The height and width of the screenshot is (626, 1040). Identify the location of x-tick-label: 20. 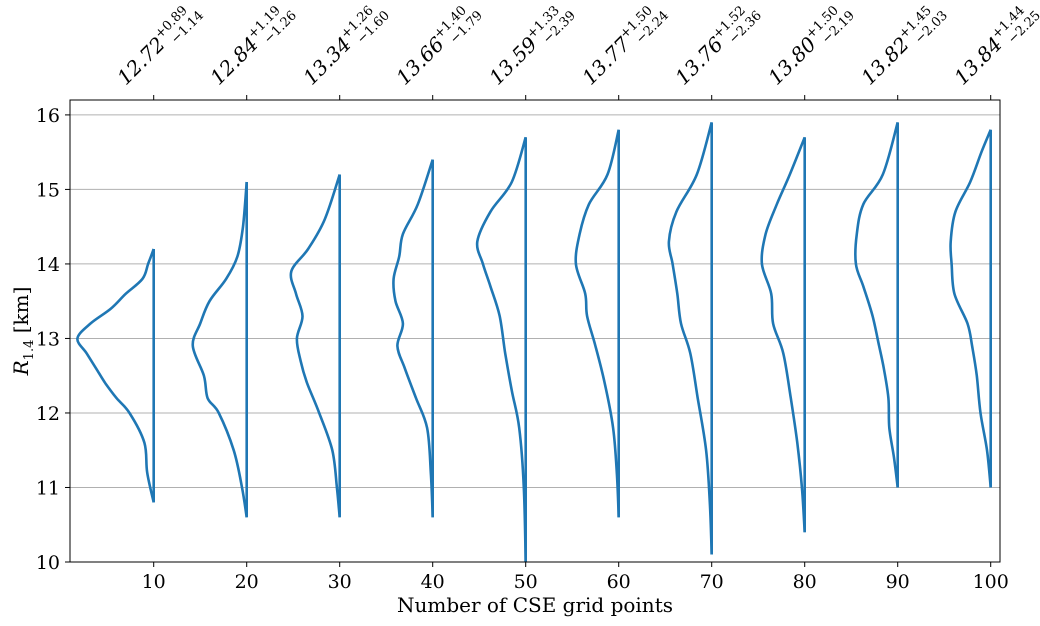
(247, 582).